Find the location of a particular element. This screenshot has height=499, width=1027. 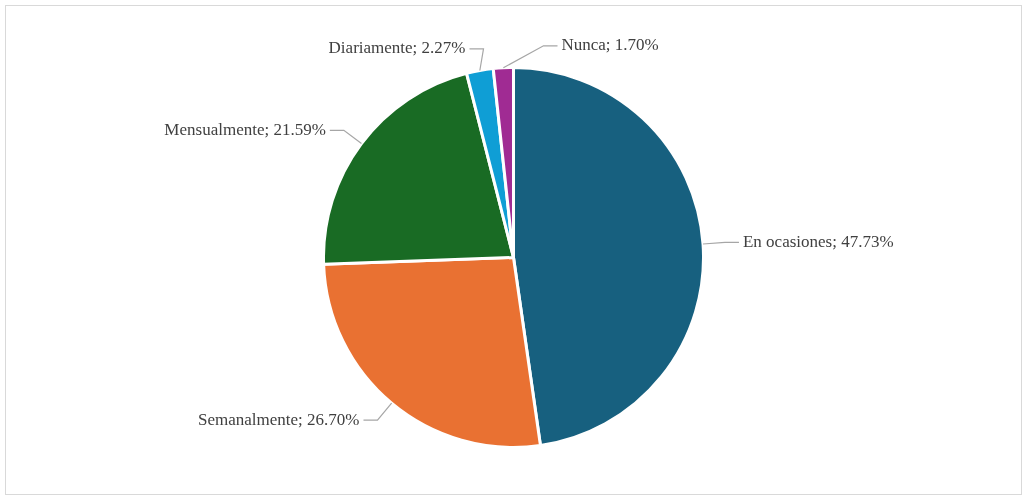

slice-label: Nunca; 1.70% is located at coordinates (610, 45).